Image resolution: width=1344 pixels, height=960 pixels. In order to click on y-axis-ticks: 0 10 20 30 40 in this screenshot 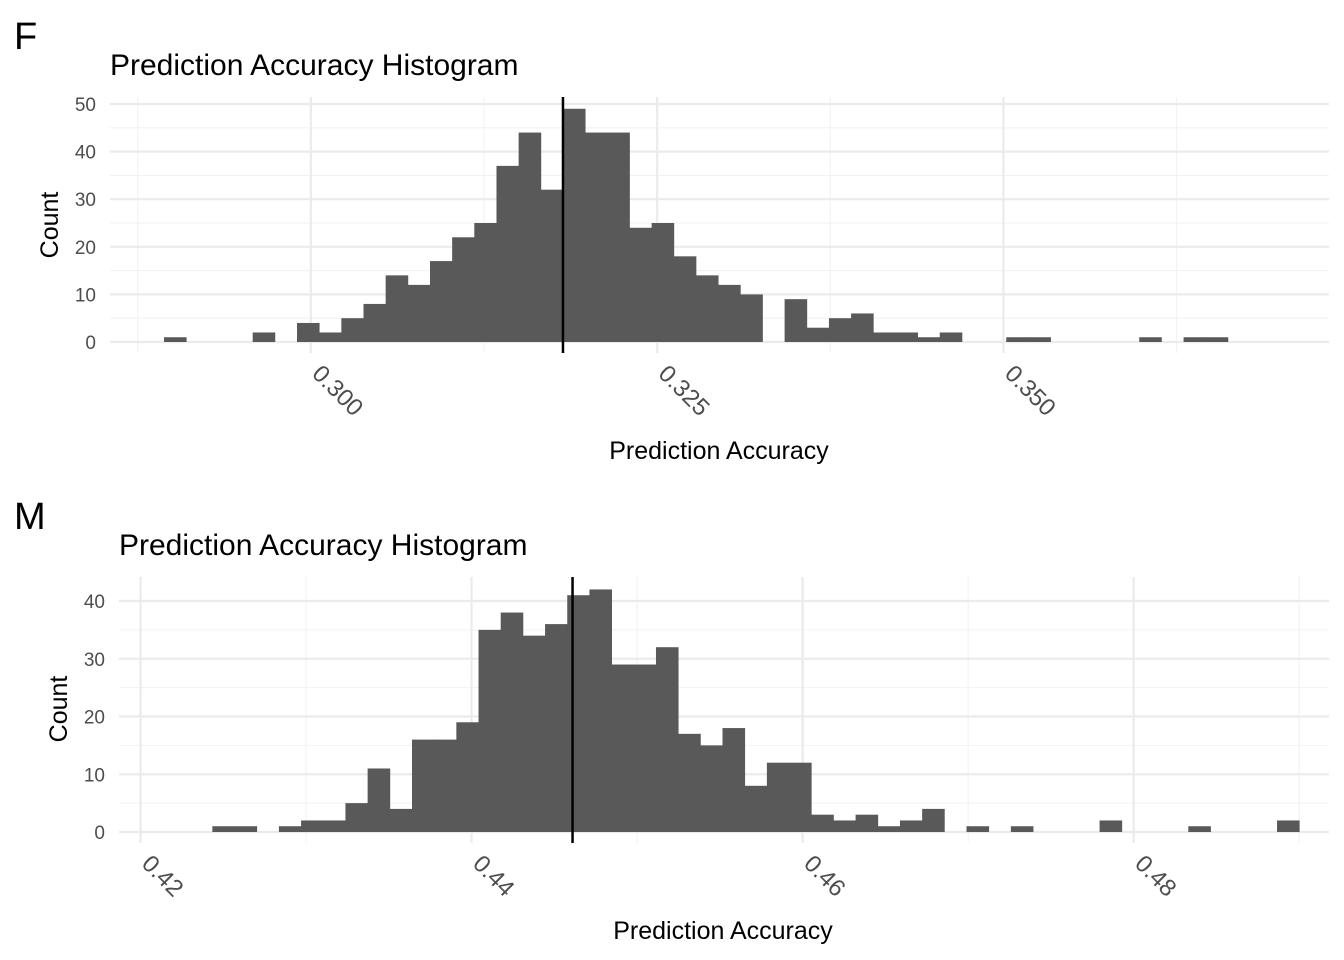, I will do `click(94, 718)`.